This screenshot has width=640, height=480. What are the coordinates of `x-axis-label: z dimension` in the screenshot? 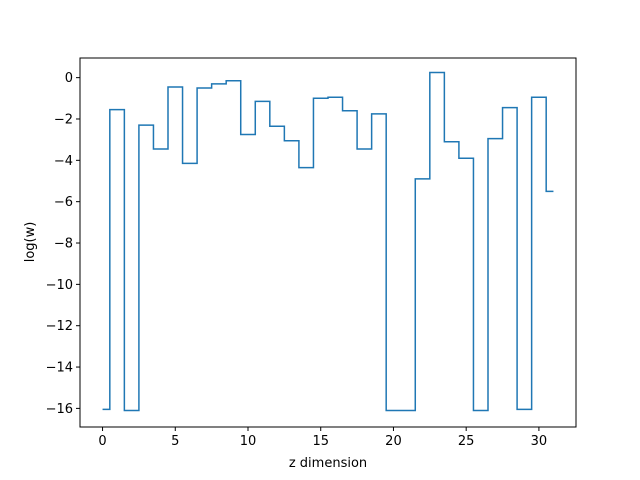 It's located at (328, 463).